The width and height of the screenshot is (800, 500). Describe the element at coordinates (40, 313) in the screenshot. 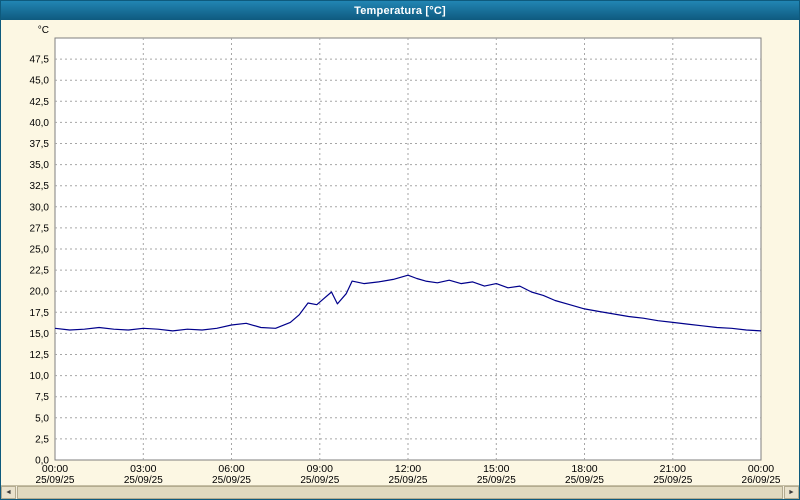

I see `svg-text: 17,5` at that location.